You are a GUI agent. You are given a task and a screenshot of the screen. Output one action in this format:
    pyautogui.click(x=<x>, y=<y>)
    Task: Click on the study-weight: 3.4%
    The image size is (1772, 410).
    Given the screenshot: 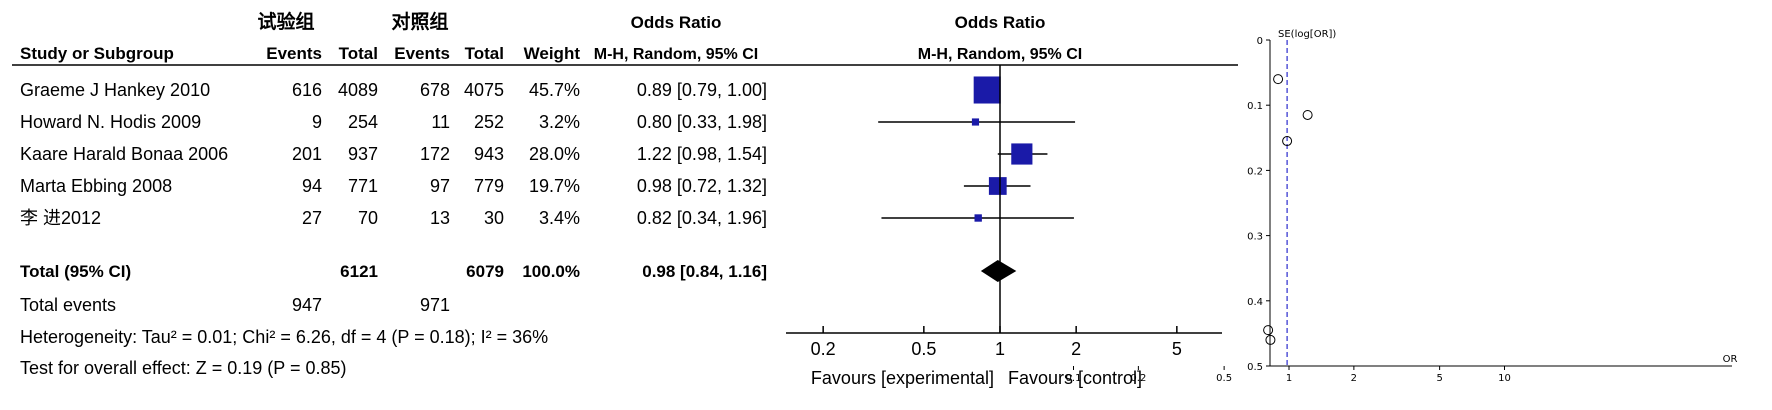 What is the action you would take?
    pyautogui.click(x=559, y=218)
    